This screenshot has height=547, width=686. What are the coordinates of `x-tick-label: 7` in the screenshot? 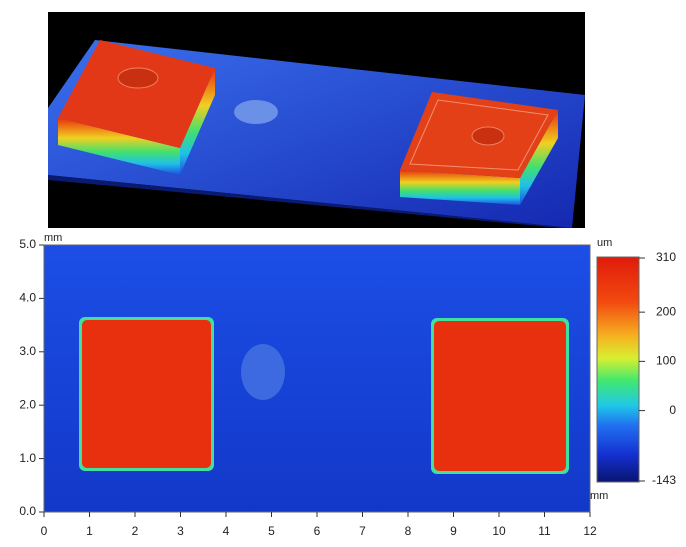 It's located at (362, 531).